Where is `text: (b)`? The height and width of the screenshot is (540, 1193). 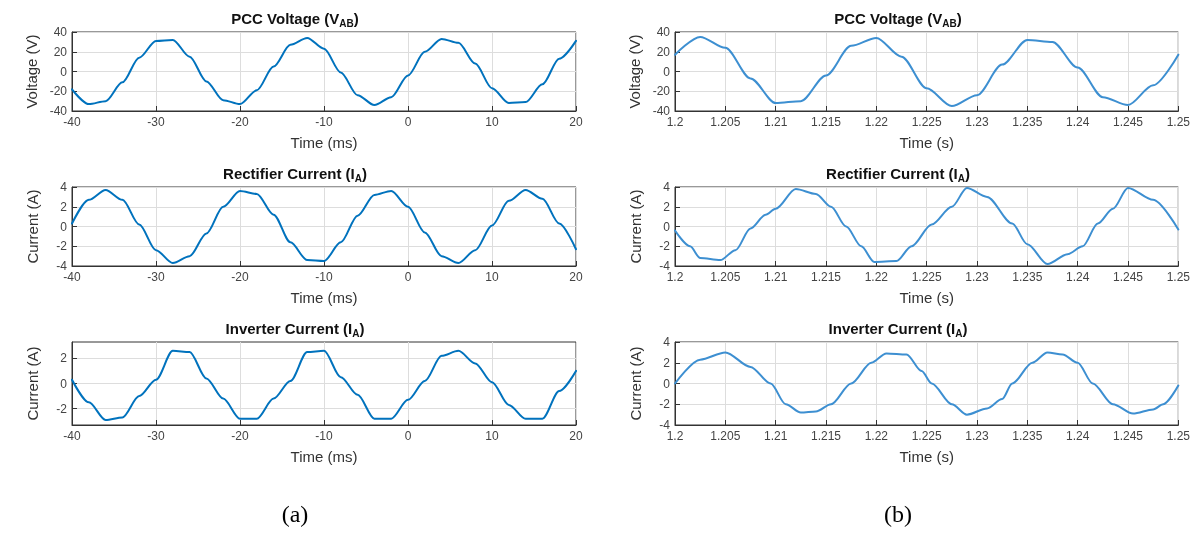 text: (b) is located at coordinates (898, 514).